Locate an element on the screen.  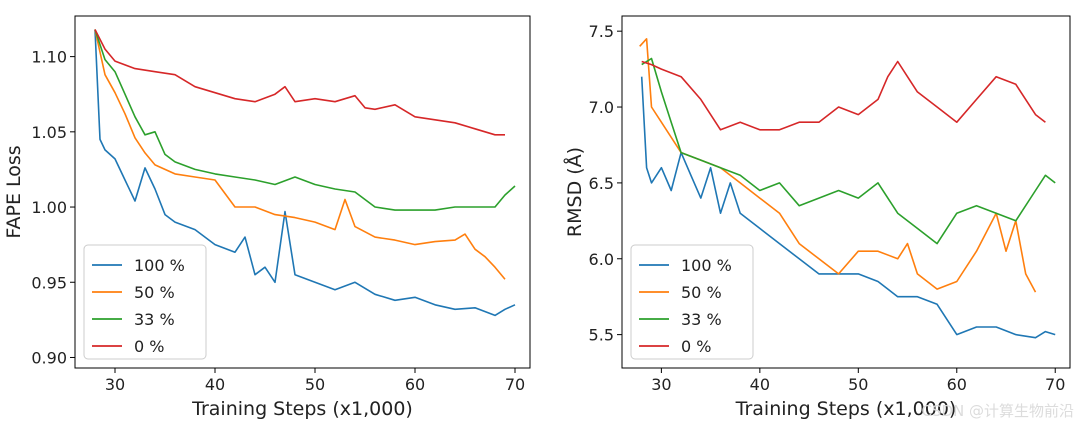
y-tick-label: 5.5 is located at coordinates (601, 335).